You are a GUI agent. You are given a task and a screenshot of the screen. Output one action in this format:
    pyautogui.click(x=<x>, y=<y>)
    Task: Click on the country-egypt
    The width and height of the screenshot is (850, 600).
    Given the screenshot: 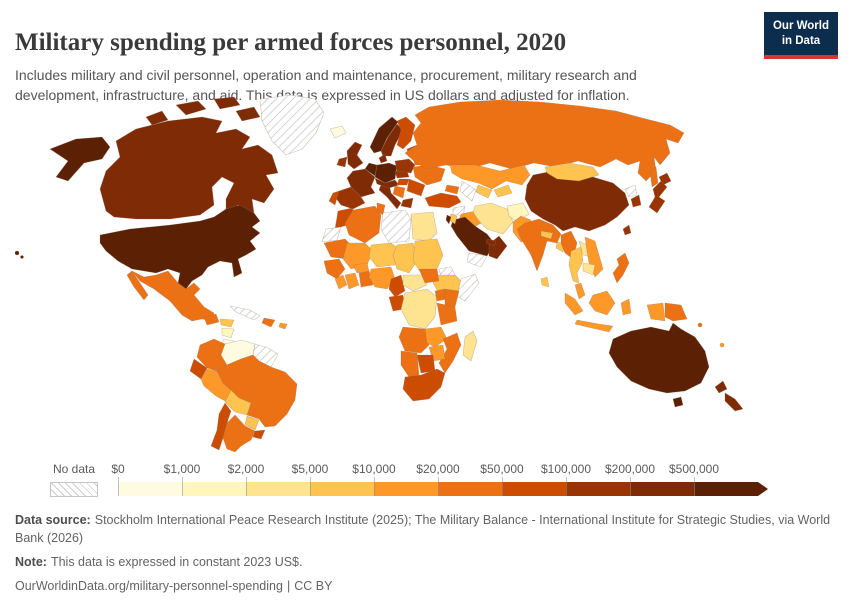 What is the action you would take?
    pyautogui.click(x=424, y=226)
    